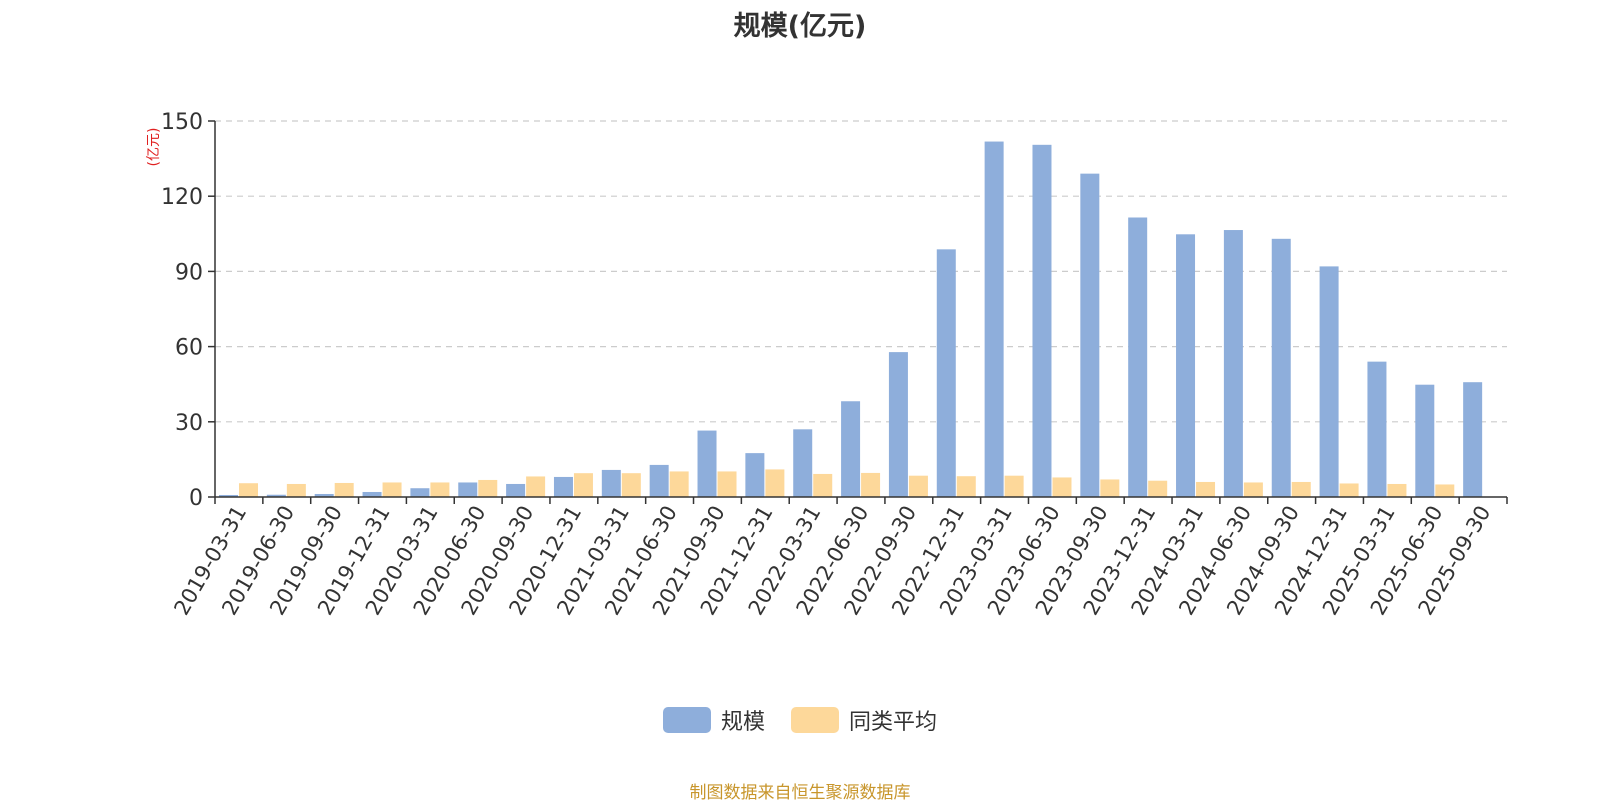 This screenshot has height=803, width=1600. I want to click on source-note: 制图数据来自恒生聚源数据库, so click(800, 793).